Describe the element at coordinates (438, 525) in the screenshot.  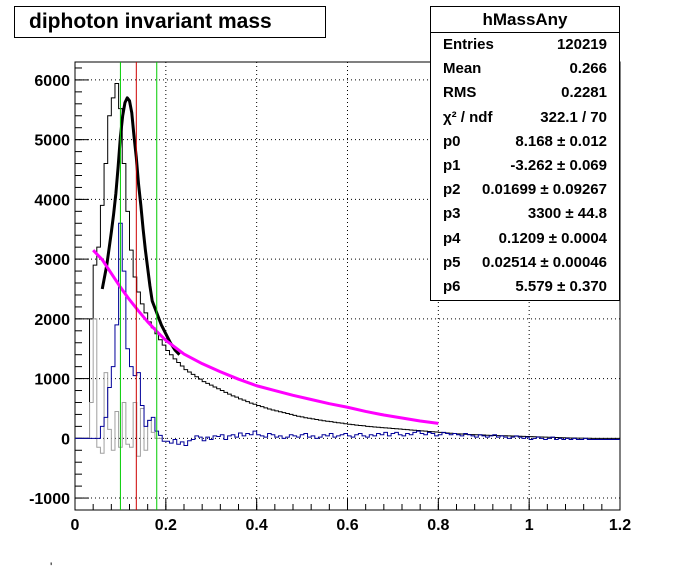
I see `x-tick-label: 0.8` at that location.